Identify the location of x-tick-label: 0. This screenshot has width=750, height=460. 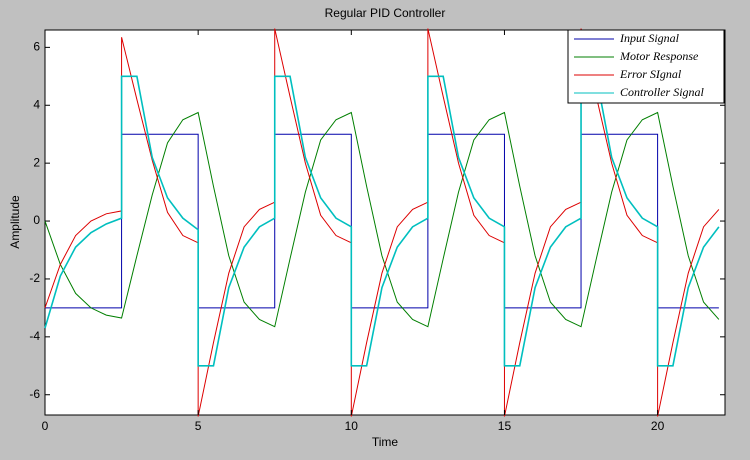
(45, 426).